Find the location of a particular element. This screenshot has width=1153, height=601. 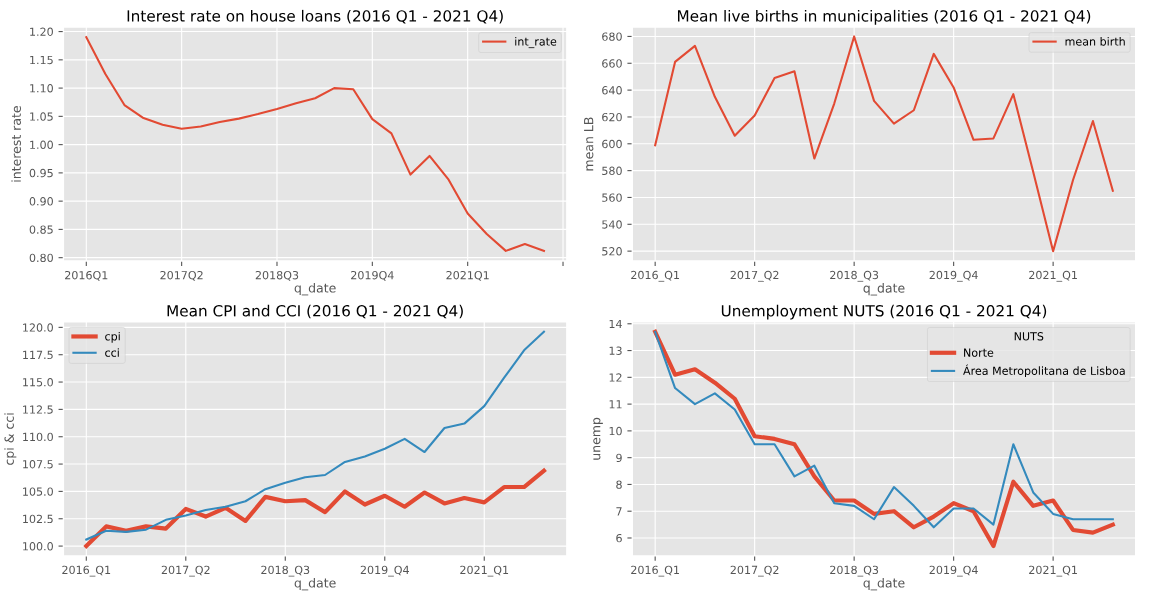

y-tick-label: 580 is located at coordinates (612, 170).